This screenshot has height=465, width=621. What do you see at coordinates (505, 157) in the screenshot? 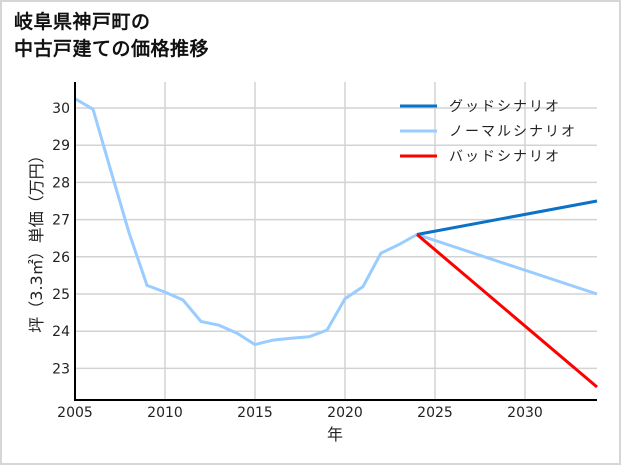
I see `legend-label: バッドシナリオ` at bounding box center [505, 157].